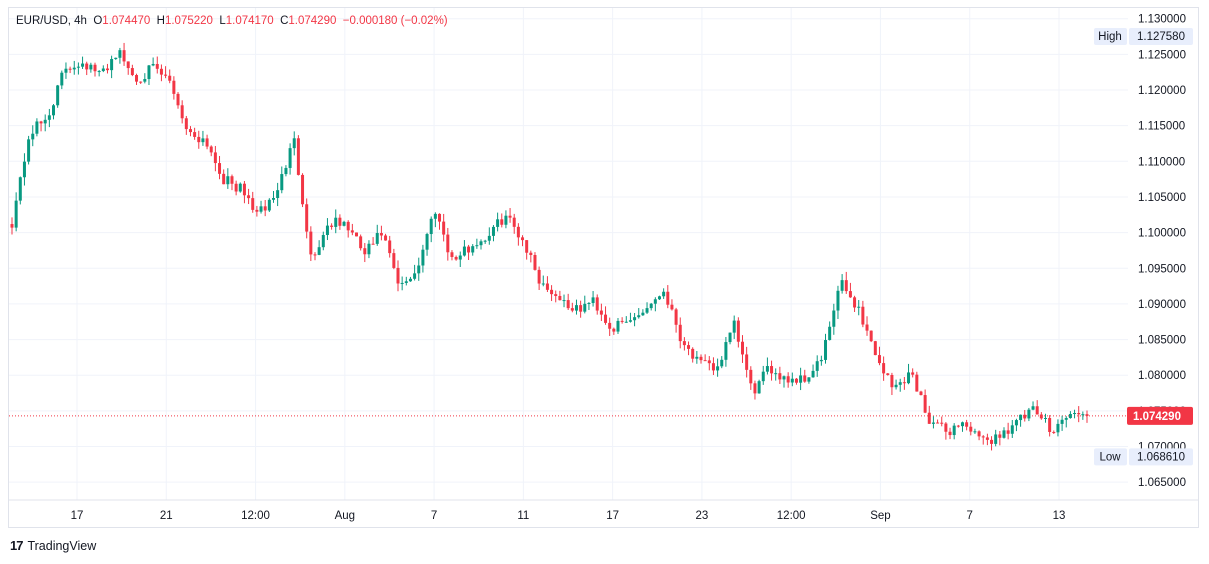 This screenshot has width=1209, height=564. Describe the element at coordinates (1162, 269) in the screenshot. I see `price-tick-label: 1.095000` at that location.